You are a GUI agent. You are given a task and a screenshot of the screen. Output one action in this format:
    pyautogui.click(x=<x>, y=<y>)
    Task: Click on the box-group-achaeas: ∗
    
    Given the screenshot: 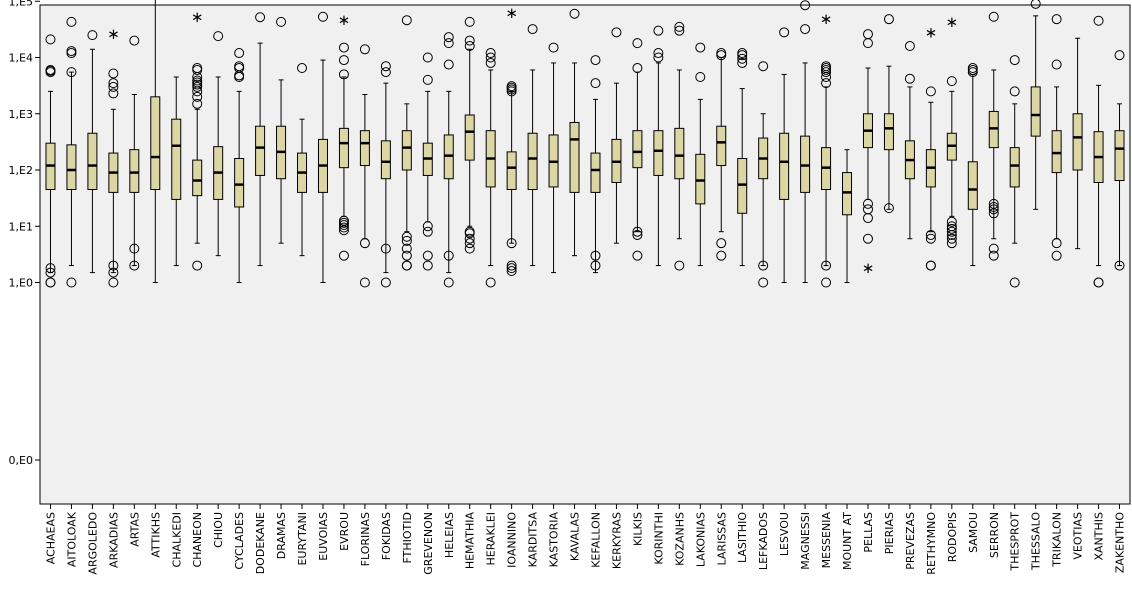 What is the action you would take?
    pyautogui.click(x=50, y=161)
    